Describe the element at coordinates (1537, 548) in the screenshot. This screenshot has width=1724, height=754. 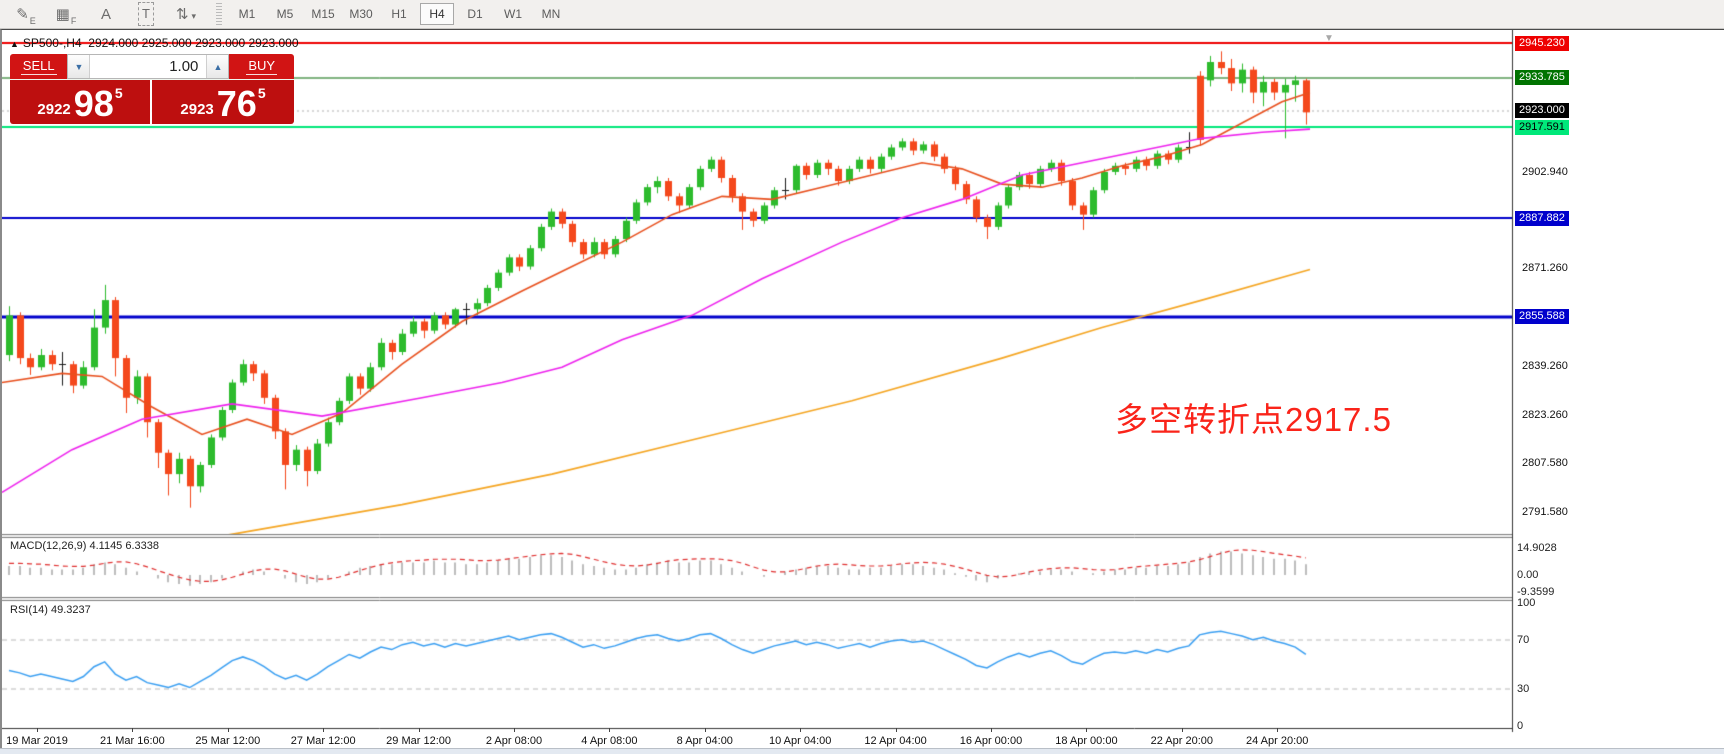
I see `macd-axis-label: 14.9028` at that location.